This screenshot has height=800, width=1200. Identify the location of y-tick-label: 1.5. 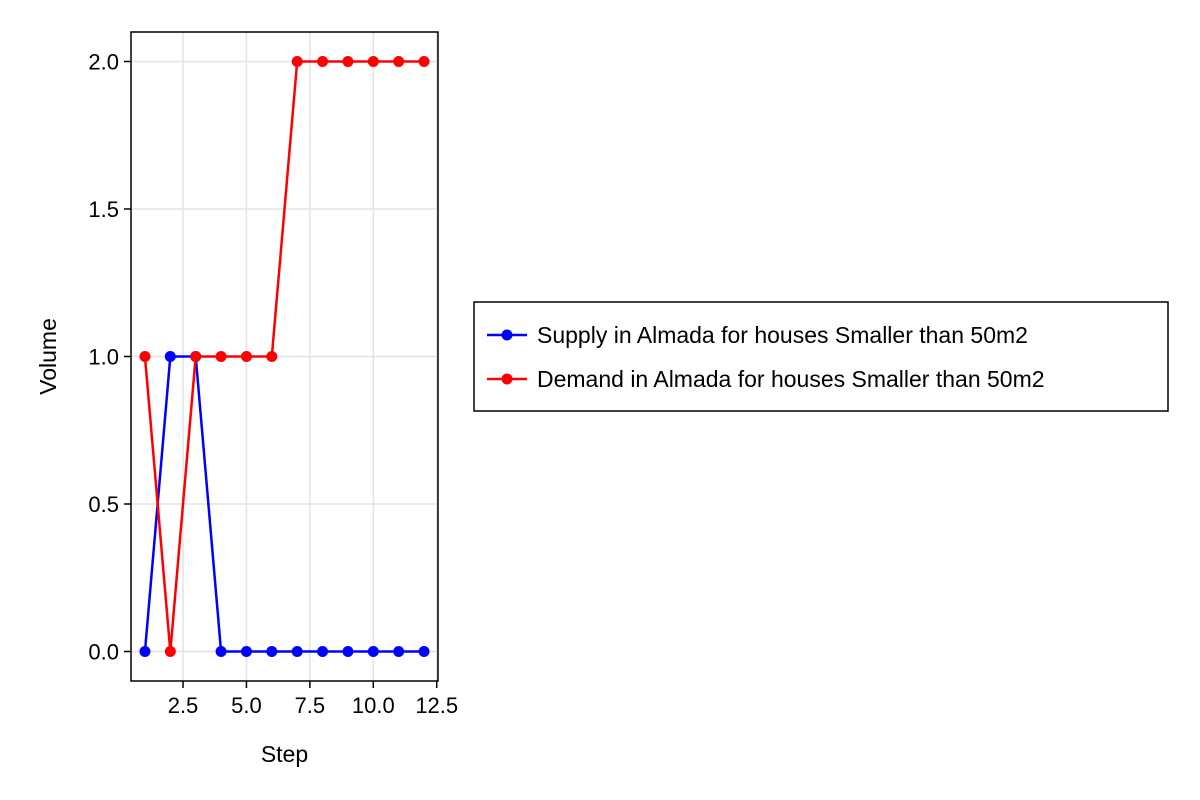
(103, 209).